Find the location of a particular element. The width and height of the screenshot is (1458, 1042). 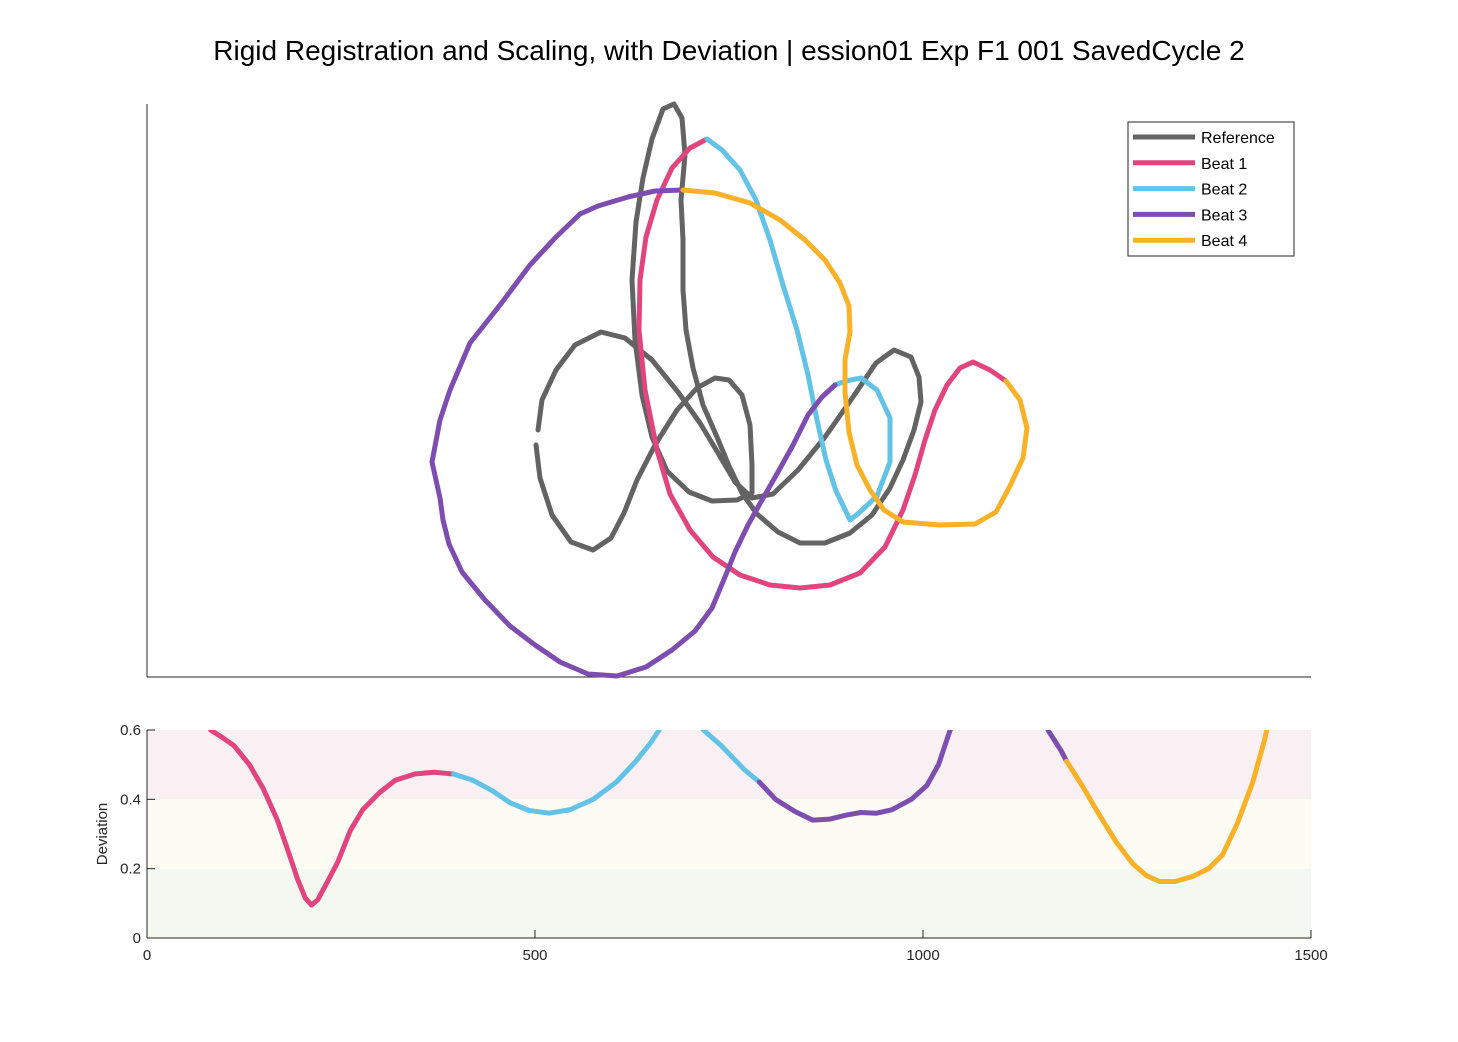

legend-label-beat-4: Beat 4 is located at coordinates (1224, 241).